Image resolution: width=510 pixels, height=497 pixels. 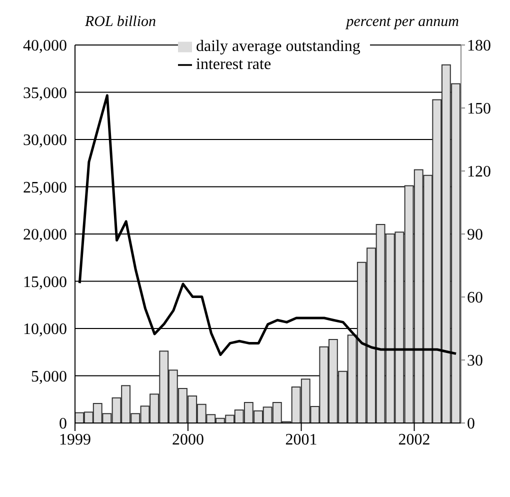 I want to click on y2-tick-label: 120, so click(x=479, y=172).